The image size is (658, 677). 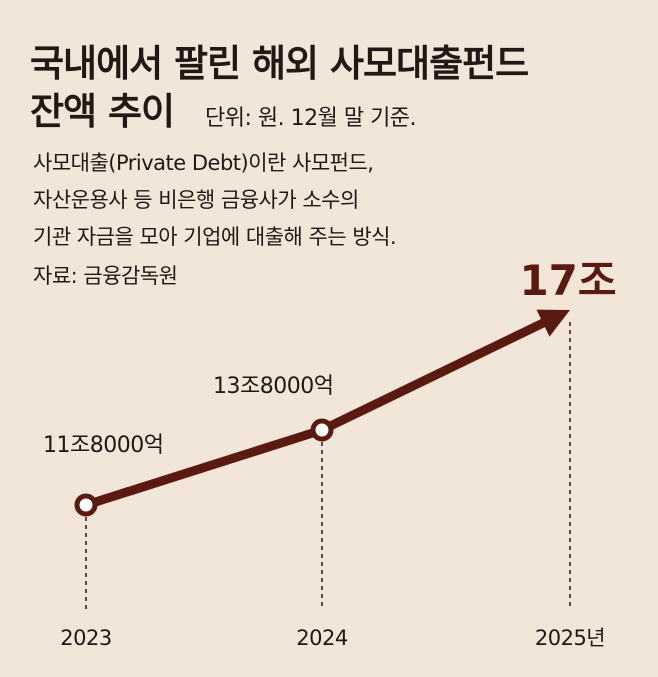 What do you see at coordinates (311, 118) in the screenshot?
I see `unit-note: 단위: 원. 12월 말 기준.` at bounding box center [311, 118].